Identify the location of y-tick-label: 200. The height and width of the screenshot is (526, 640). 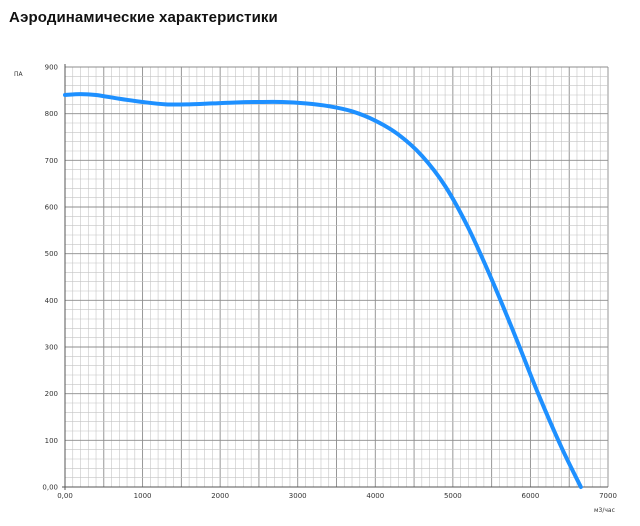
(51, 394).